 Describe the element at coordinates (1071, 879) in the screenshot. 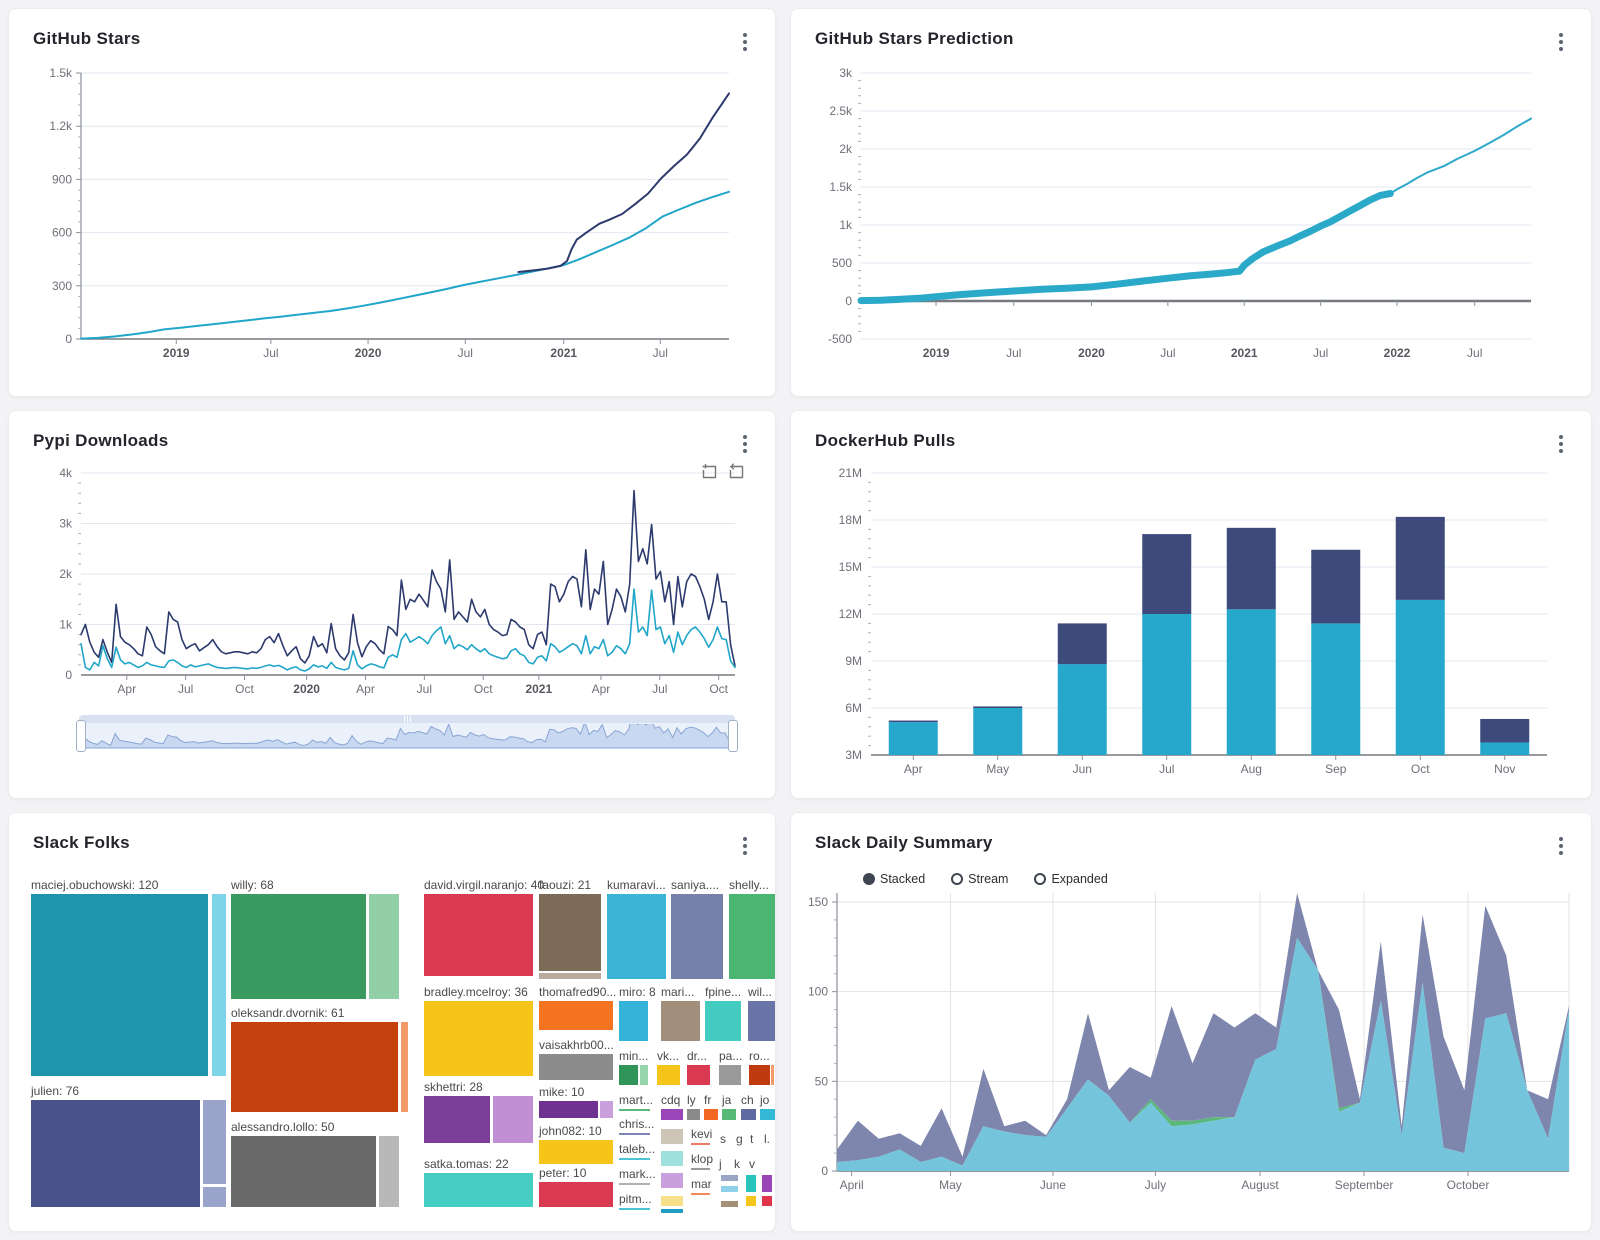

I see `legend-item-expanded: Expanded` at that location.